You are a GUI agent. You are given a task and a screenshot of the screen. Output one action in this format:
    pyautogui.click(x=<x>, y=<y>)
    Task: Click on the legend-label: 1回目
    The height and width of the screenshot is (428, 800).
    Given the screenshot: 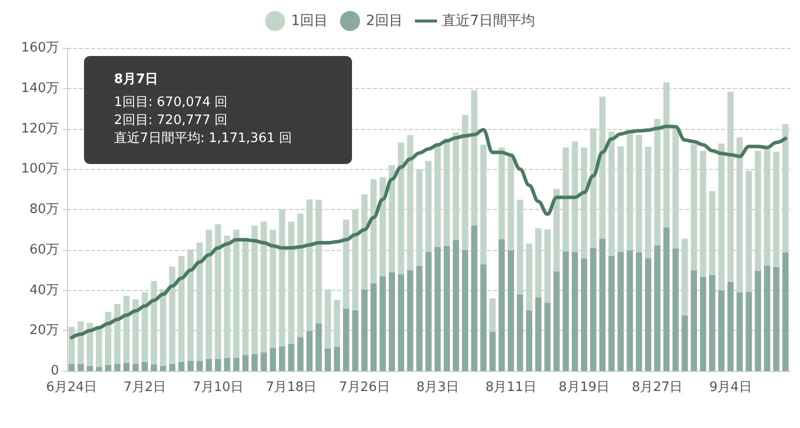 What is the action you would take?
    pyautogui.click(x=309, y=21)
    